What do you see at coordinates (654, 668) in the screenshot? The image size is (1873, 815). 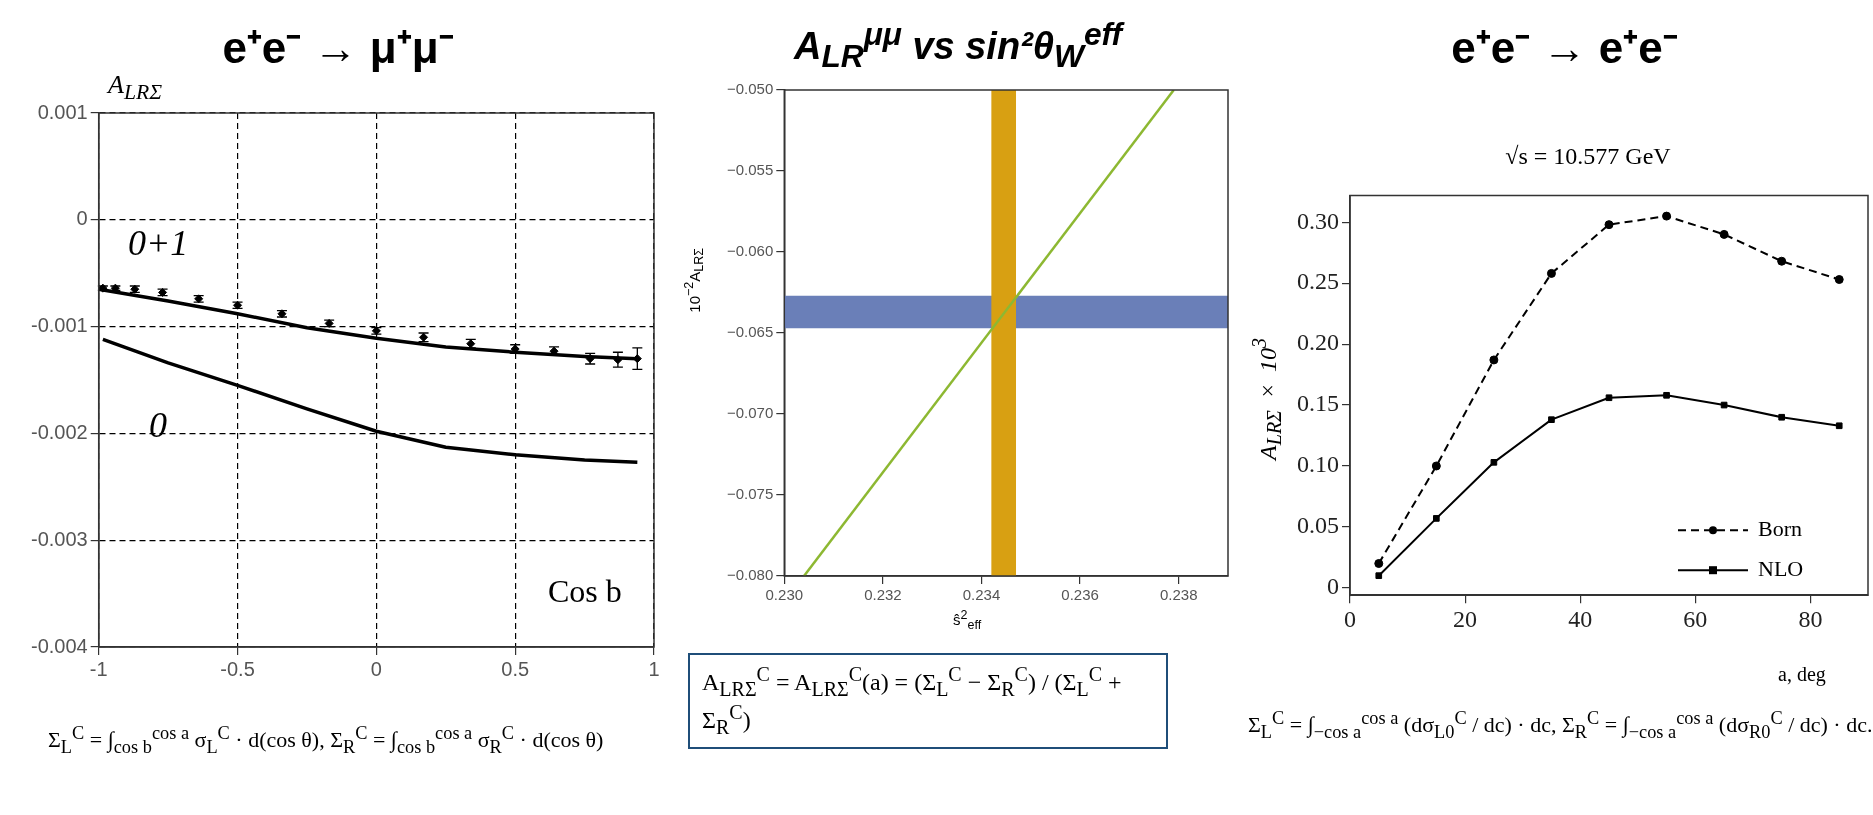 I see `x-tick-label: 1` at bounding box center [654, 668].